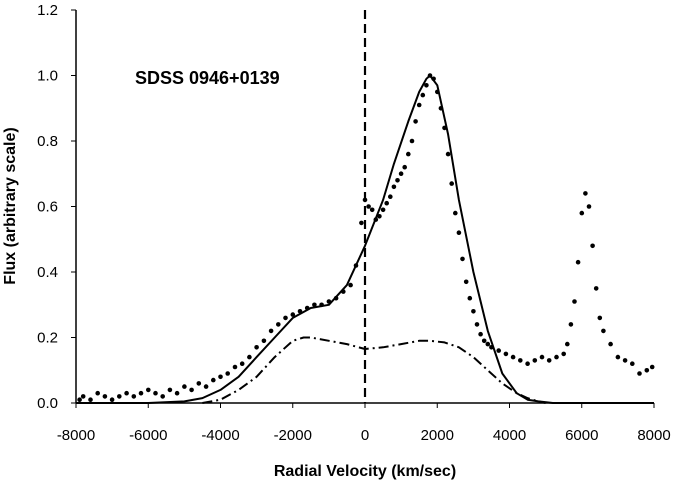  Describe the element at coordinates (365, 435) in the screenshot. I see `x-tick-label: 0` at that location.